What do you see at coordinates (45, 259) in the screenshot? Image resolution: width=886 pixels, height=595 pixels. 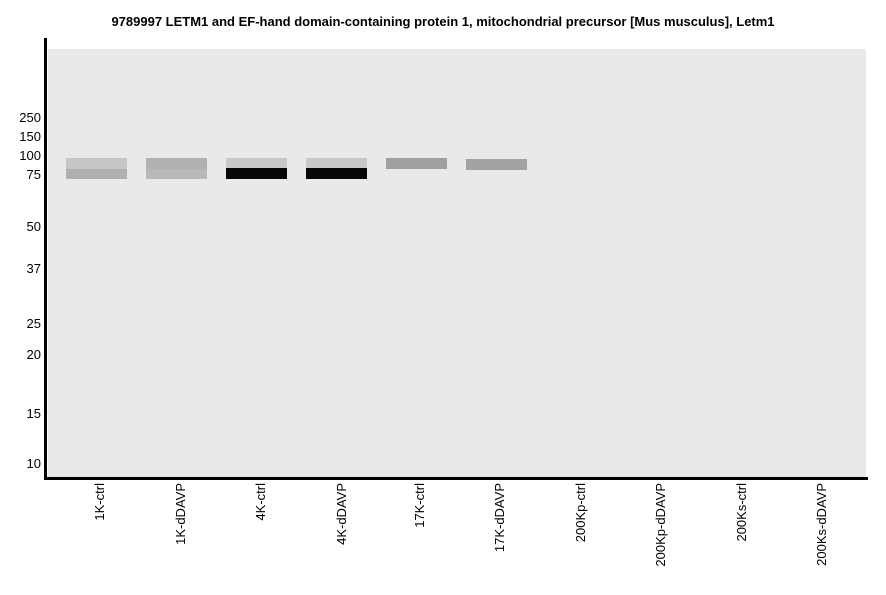 I see `y-axis-line` at bounding box center [45, 259].